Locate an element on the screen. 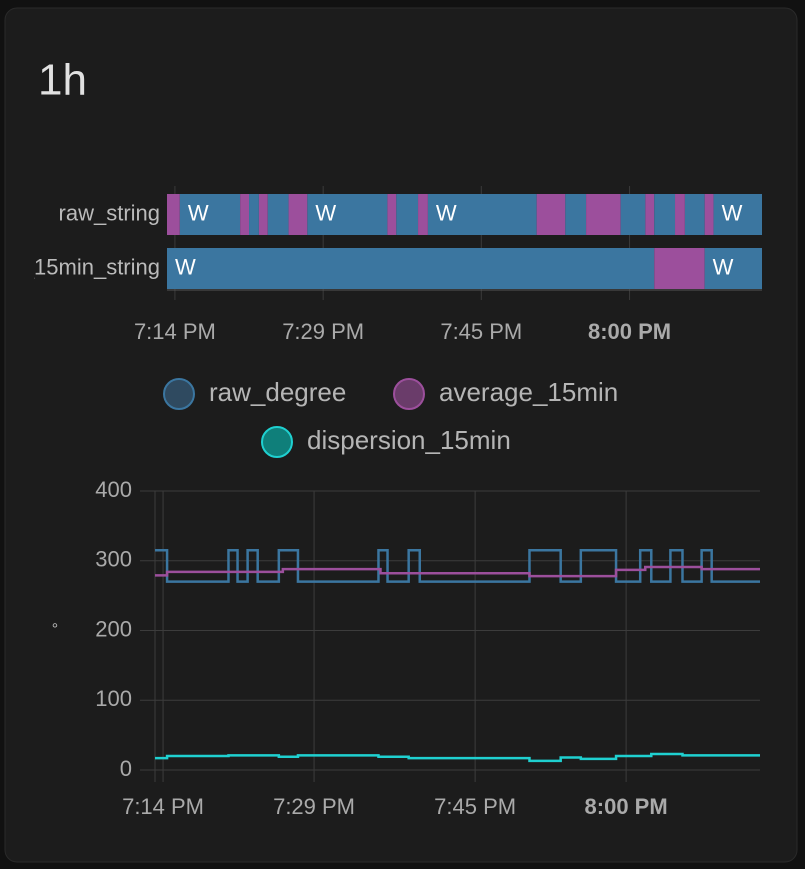 The width and height of the screenshot is (805, 869). y-tick-label: 0 is located at coordinates (126, 768).